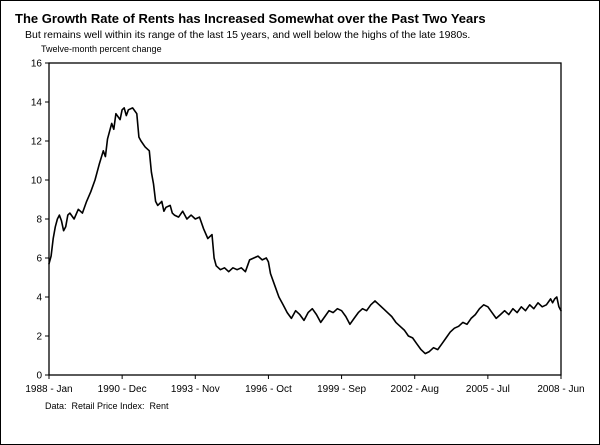 The image size is (600, 445). I want to click on y-axis-tick-label: 10, so click(37, 181).